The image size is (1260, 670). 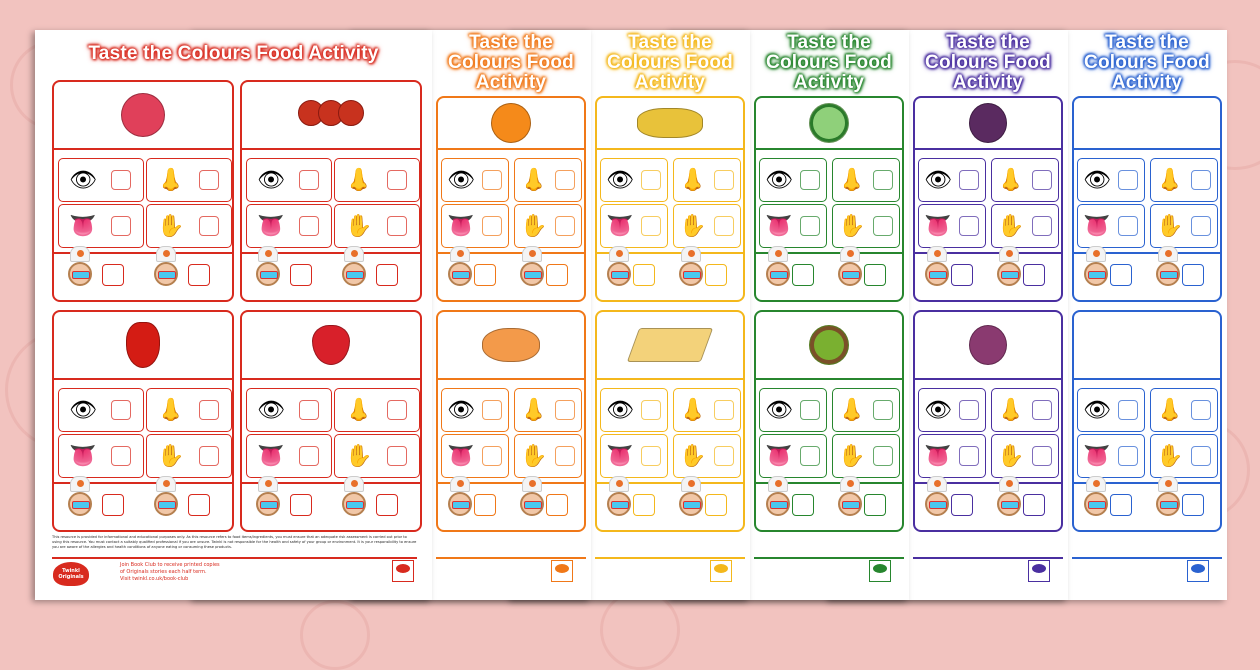 I want to click on book-club-link: Visit twinkl.co.uk/book-club, so click(x=154, y=579).